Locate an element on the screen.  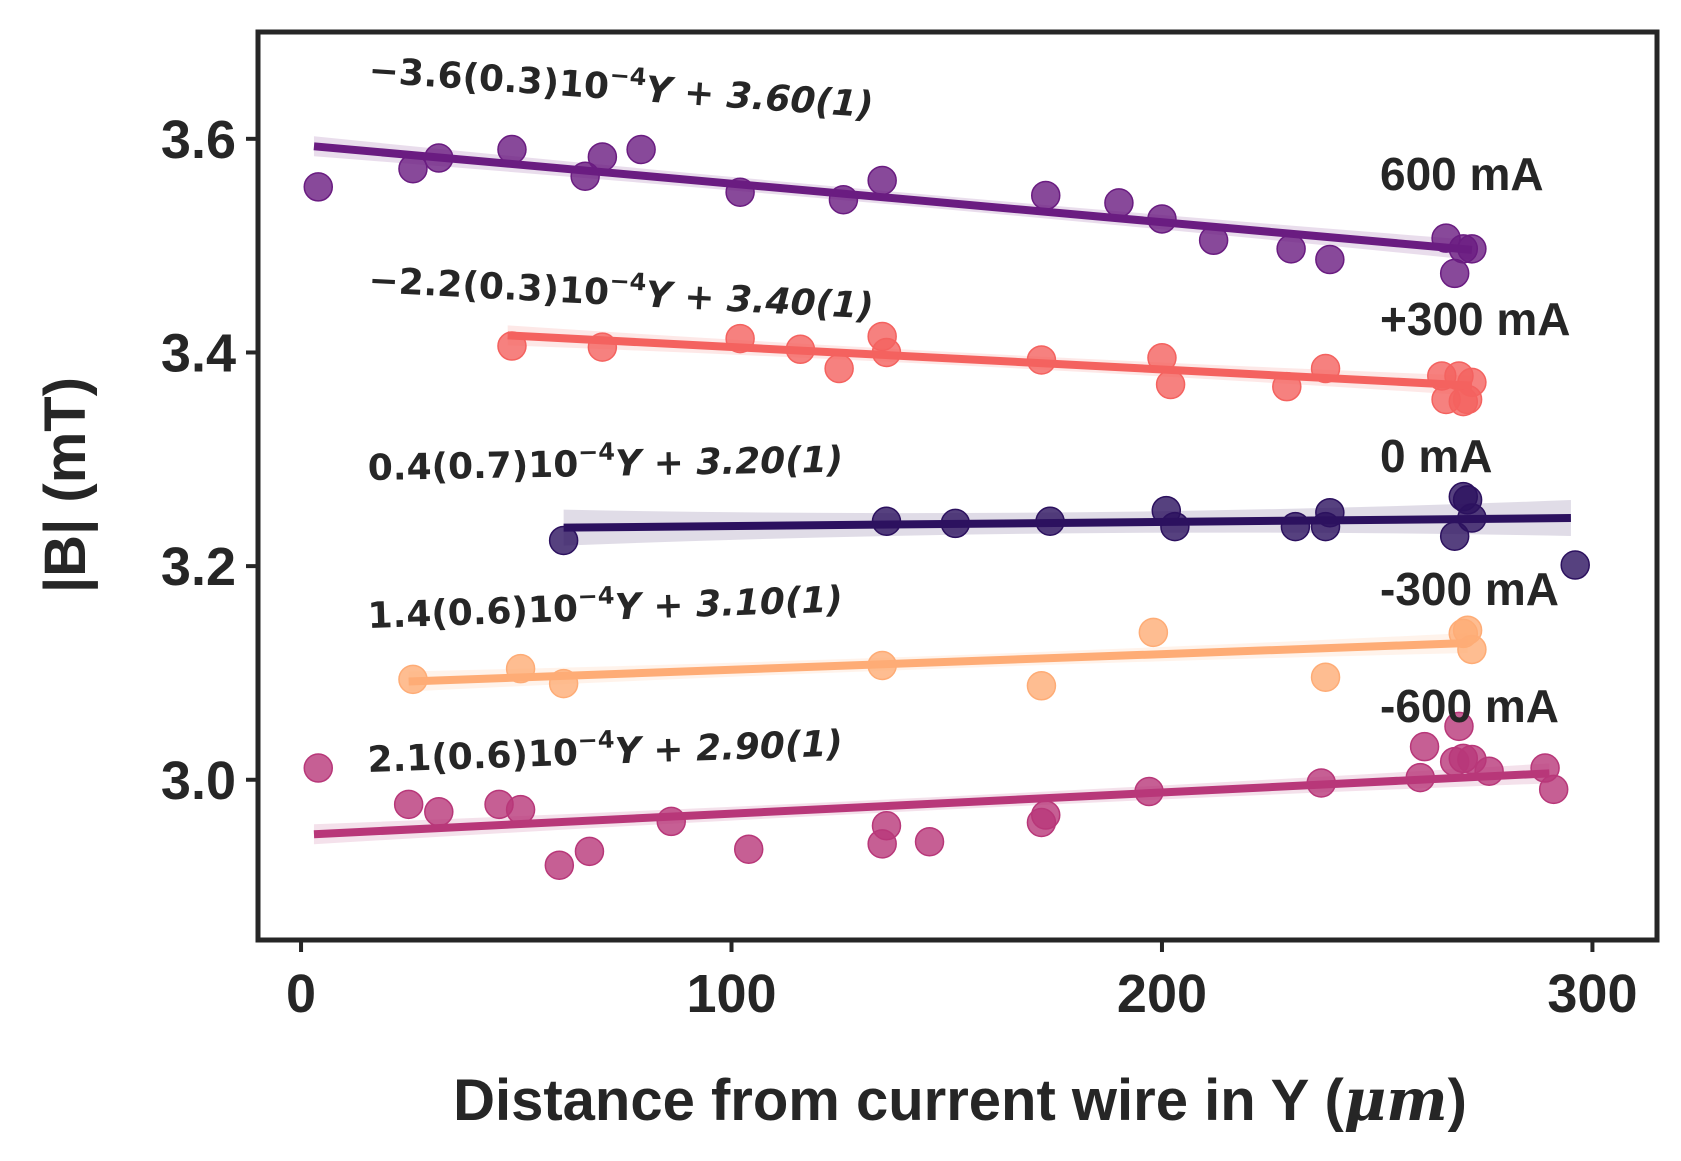
x-axis-label-suffix: ) is located at coordinates (1457, 1100).